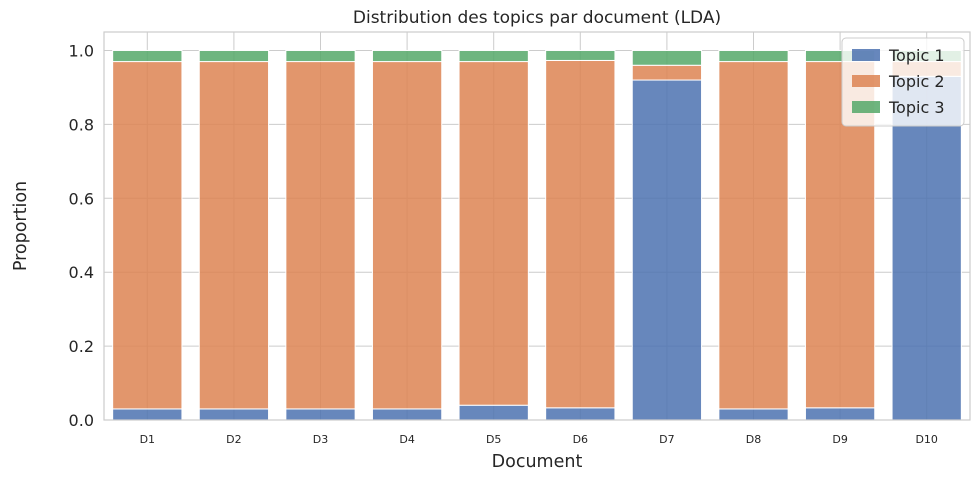  What do you see at coordinates (81, 346) in the screenshot?
I see `y-tick-label: 0.2` at bounding box center [81, 346].